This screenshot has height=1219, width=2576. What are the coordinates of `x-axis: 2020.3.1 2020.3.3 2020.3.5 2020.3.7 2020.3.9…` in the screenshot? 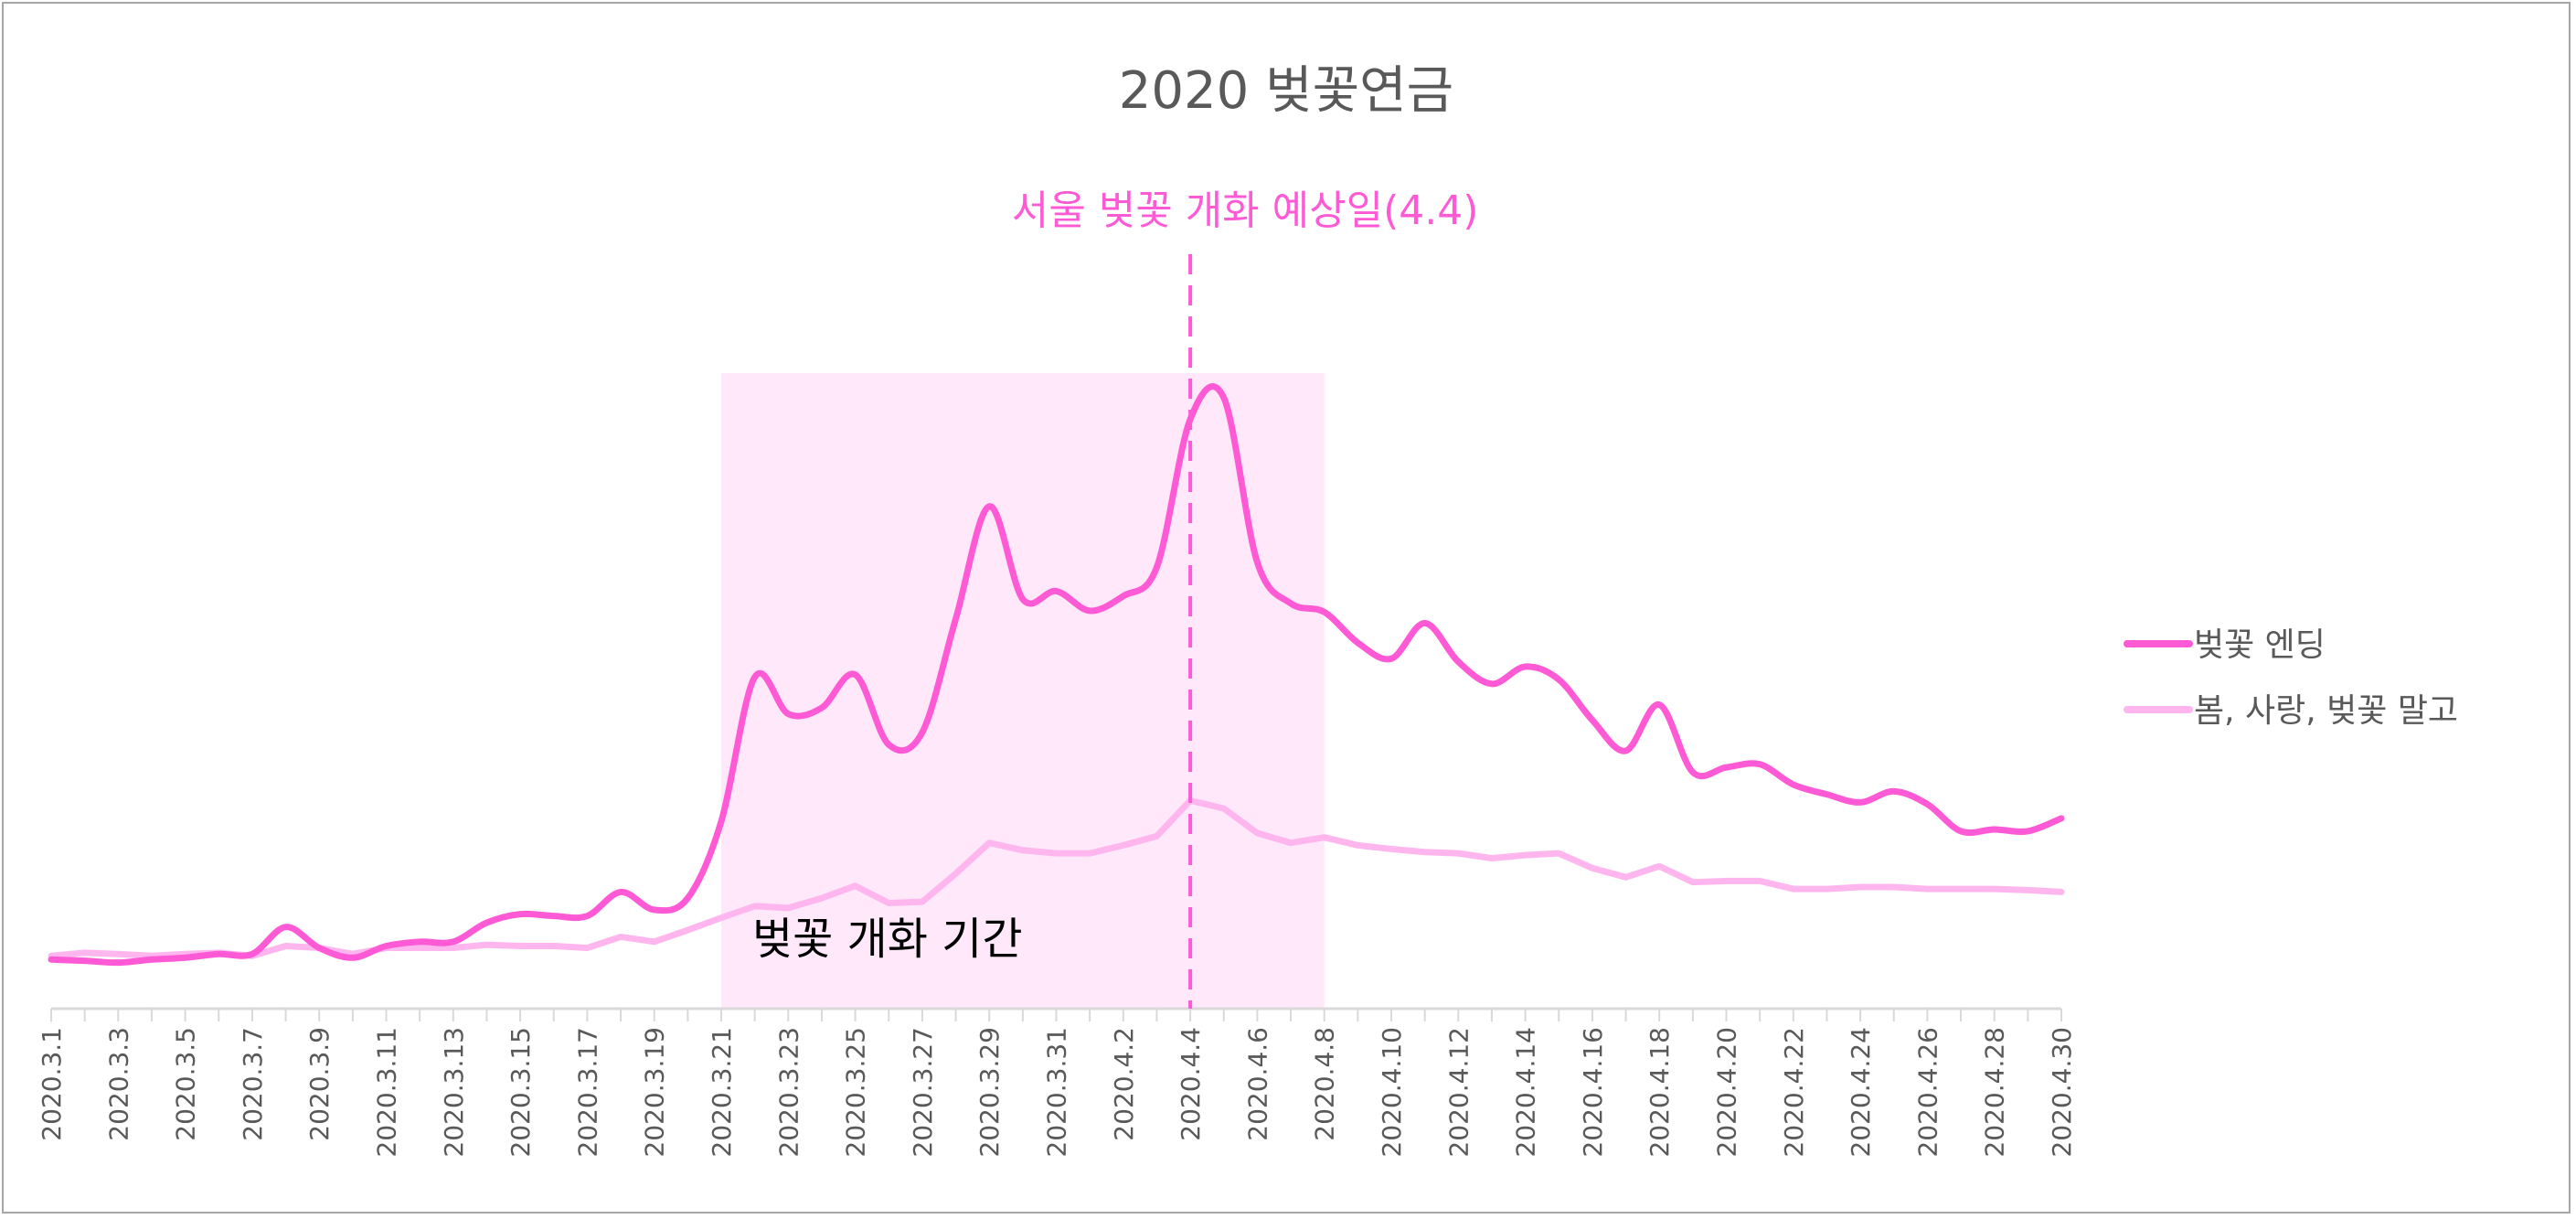 It's located at (1057, 1082).